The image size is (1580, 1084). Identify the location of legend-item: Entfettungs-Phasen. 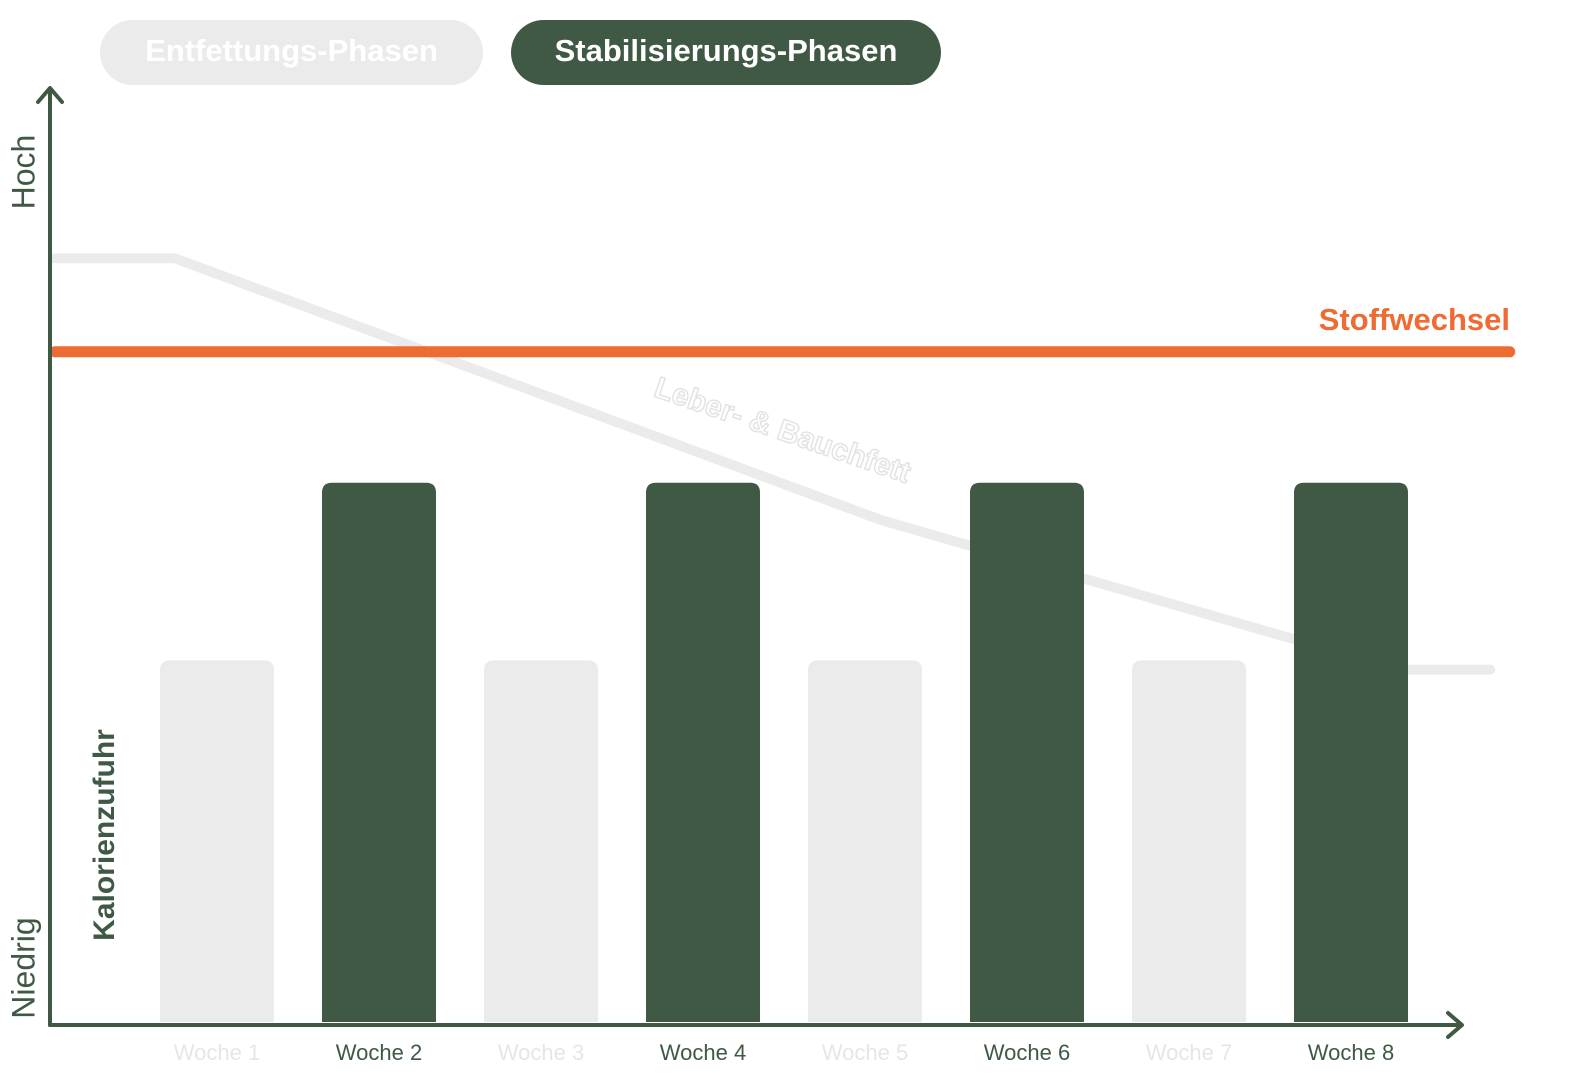
(291, 52).